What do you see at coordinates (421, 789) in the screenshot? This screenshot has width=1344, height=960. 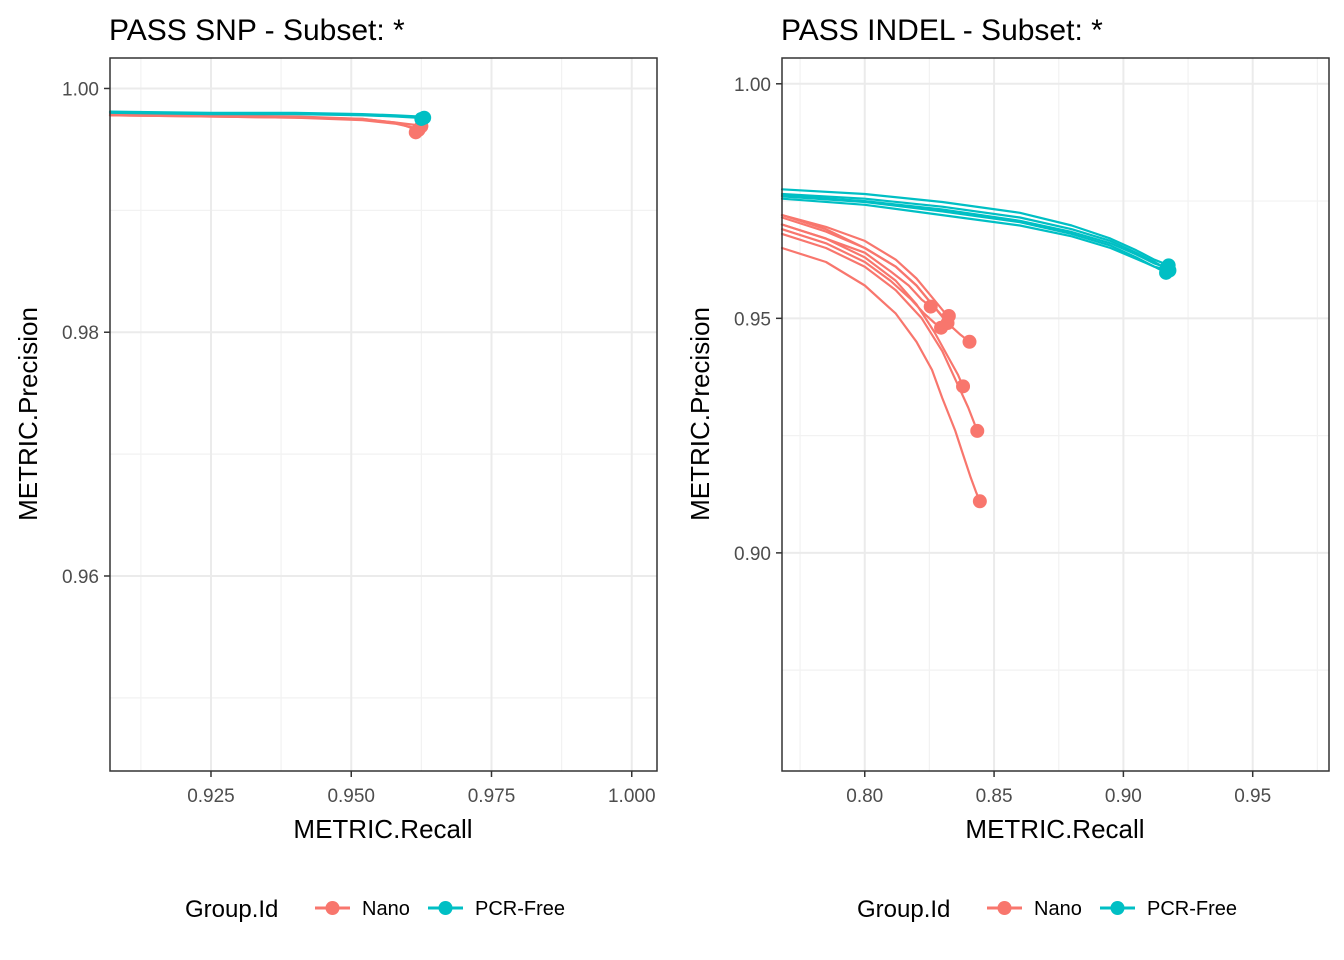 I see `snp-x-axis: 0.925 0.950 0.975 1.000` at bounding box center [421, 789].